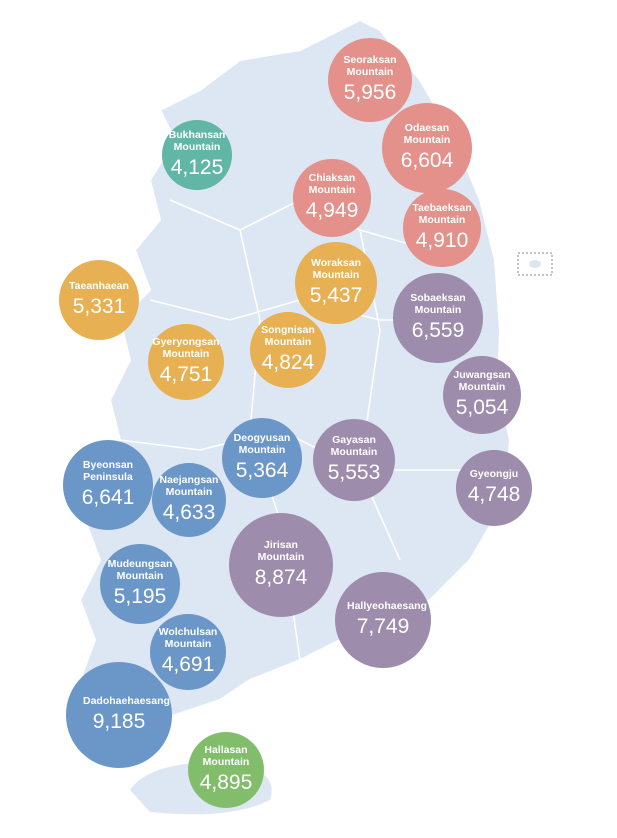 The height and width of the screenshot is (838, 617). I want to click on park-name: Mudeungsan Mountain, so click(140, 570).